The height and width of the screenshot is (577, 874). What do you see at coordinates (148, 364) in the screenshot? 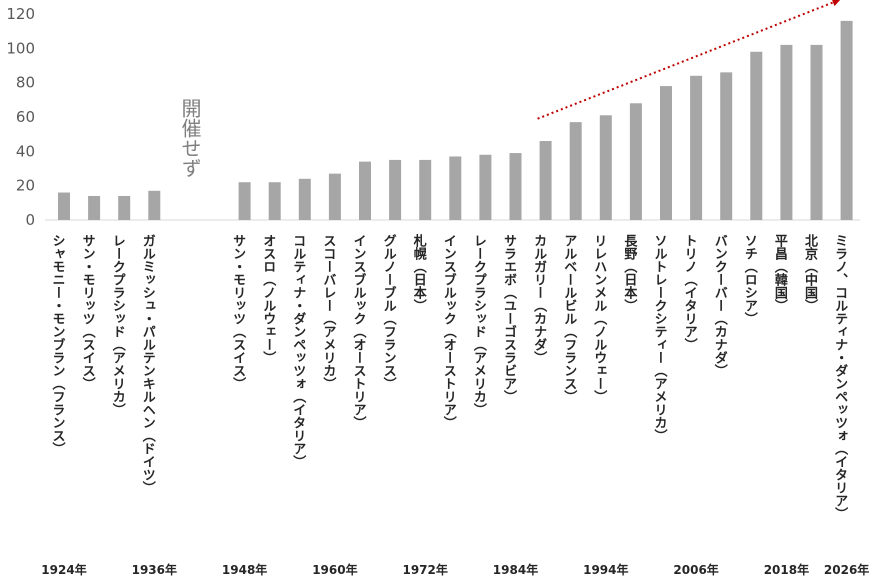
I see `category-label: ガルミッシュ・パルテンキルヘン（ドイツ）` at bounding box center [148, 364].